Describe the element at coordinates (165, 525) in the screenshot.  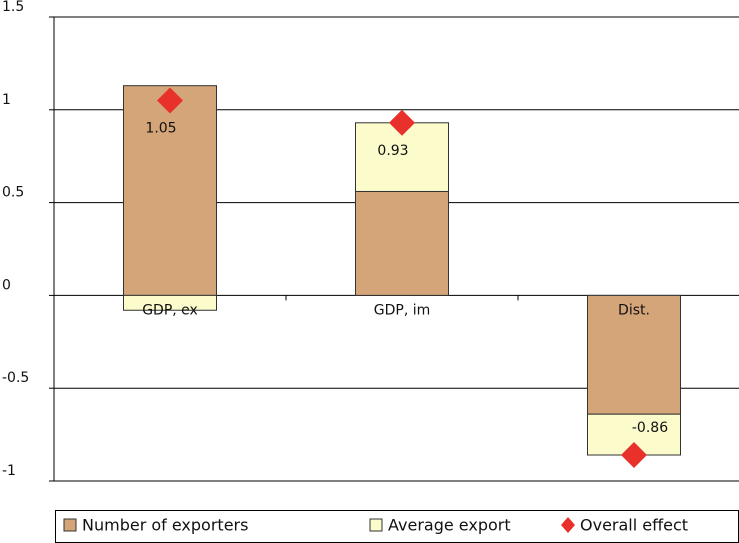
I see `legend-label: Number of exporters` at that location.